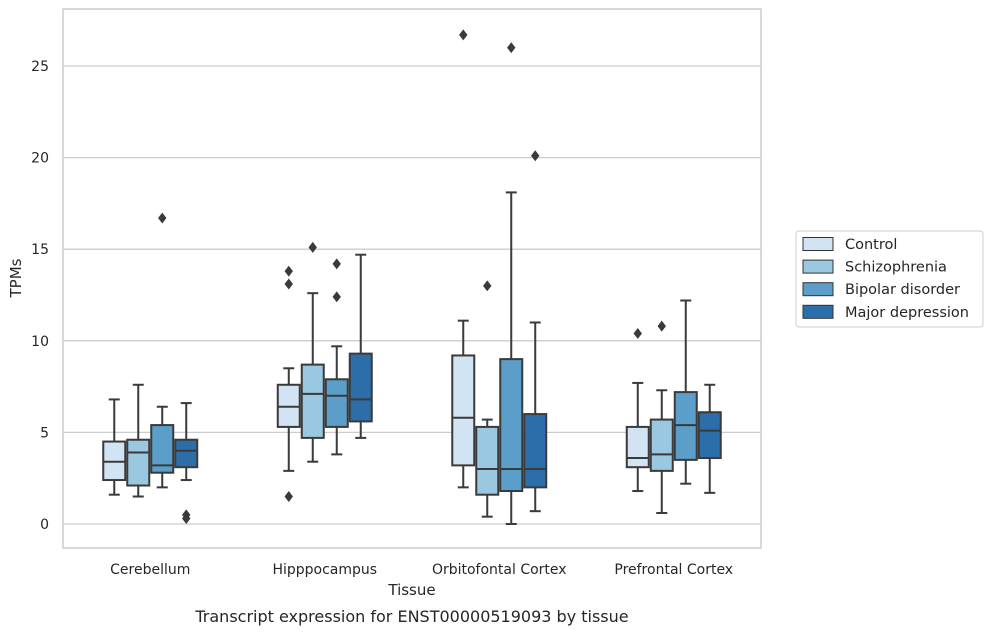 This screenshot has width=993, height=634. I want to click on x-tick-2: Orbitofontal Cortex, so click(499, 570).